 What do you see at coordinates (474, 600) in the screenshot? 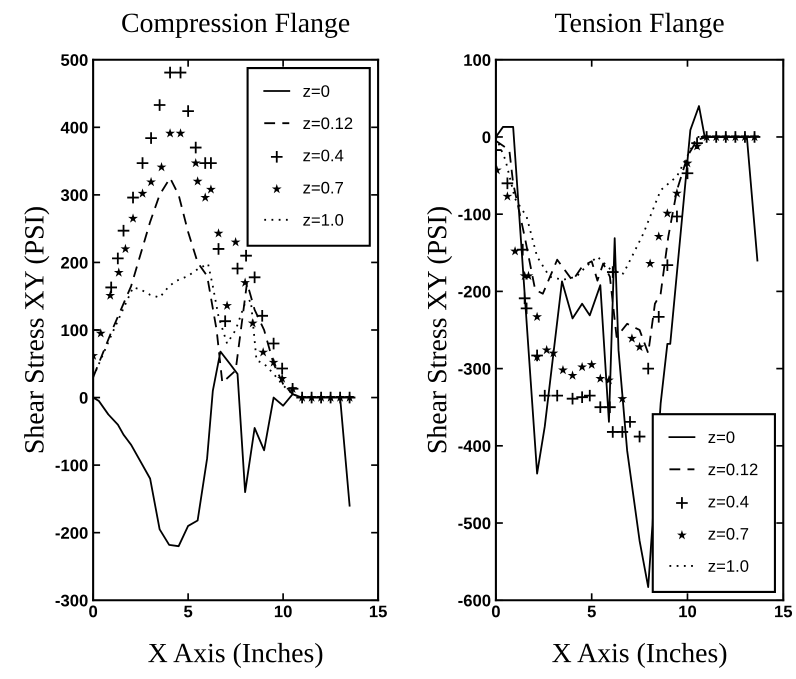
I see `y-tick-label: -600` at bounding box center [474, 600].